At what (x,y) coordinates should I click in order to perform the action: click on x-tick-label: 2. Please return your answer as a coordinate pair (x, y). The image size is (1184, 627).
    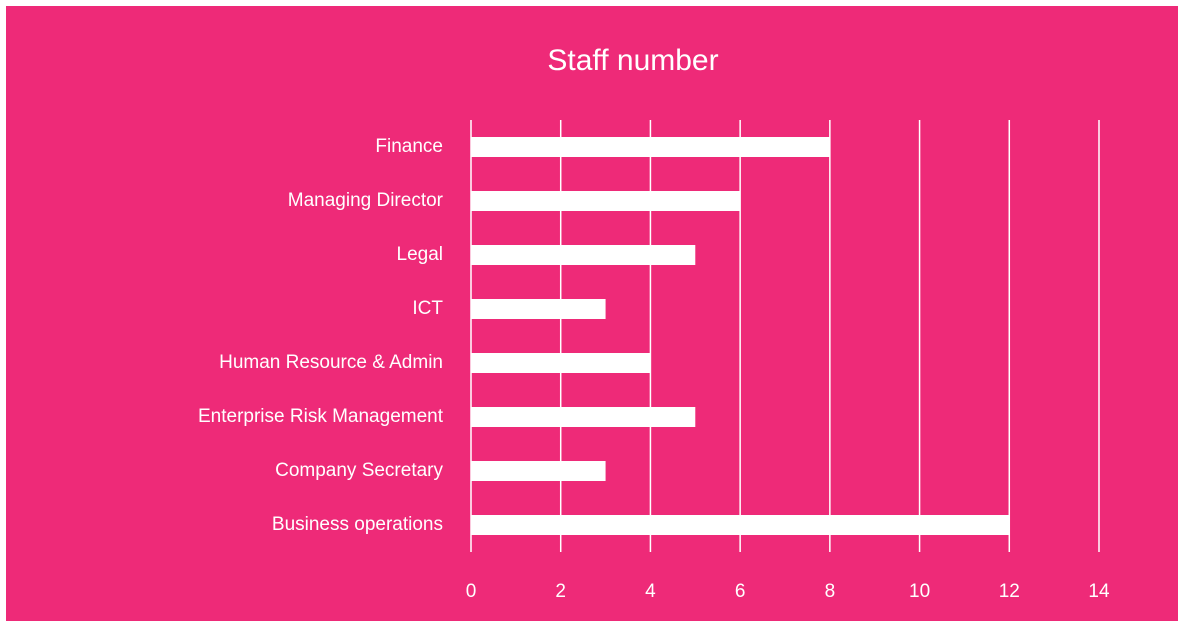
    Looking at the image, I should click on (560, 591).